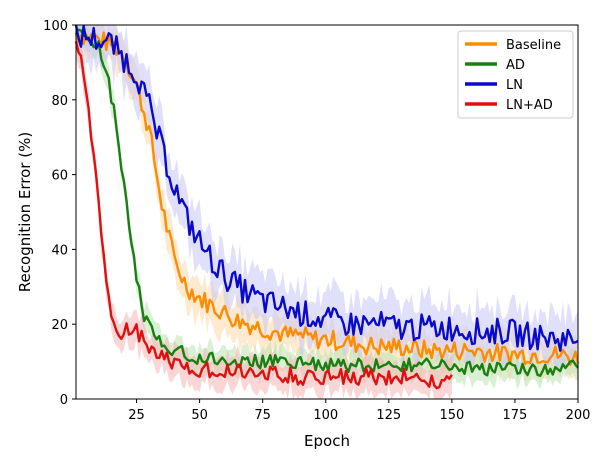  Describe the element at coordinates (199, 415) in the screenshot. I see `x-tick-label: 50` at that location.